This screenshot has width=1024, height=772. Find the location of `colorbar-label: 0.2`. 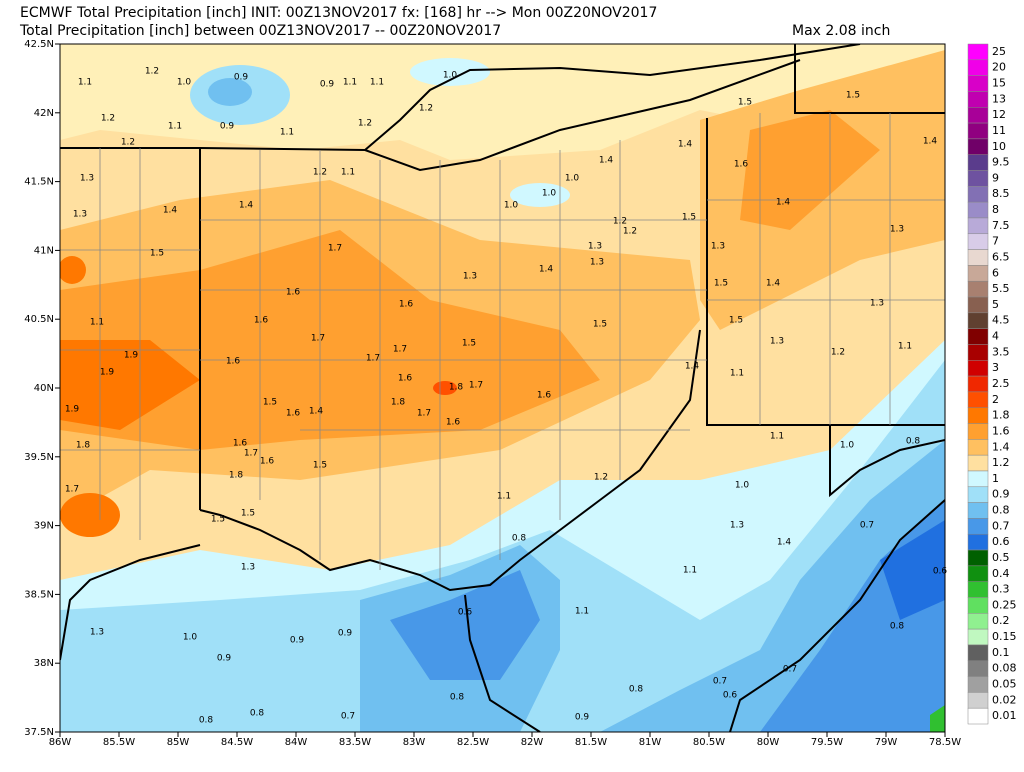

colorbar-label: 0.2 is located at coordinates (1001, 620).